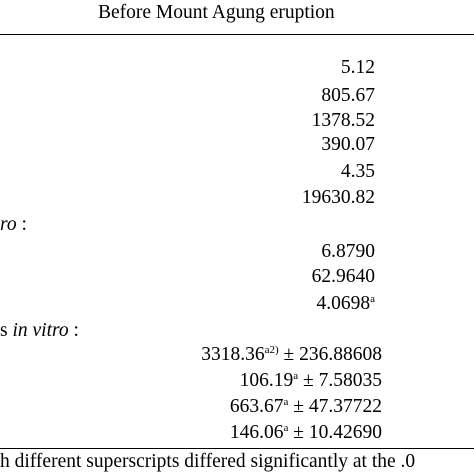 The width and height of the screenshot is (474, 474). I want to click on group3-row-3-sd: 47.37722, so click(345, 406).